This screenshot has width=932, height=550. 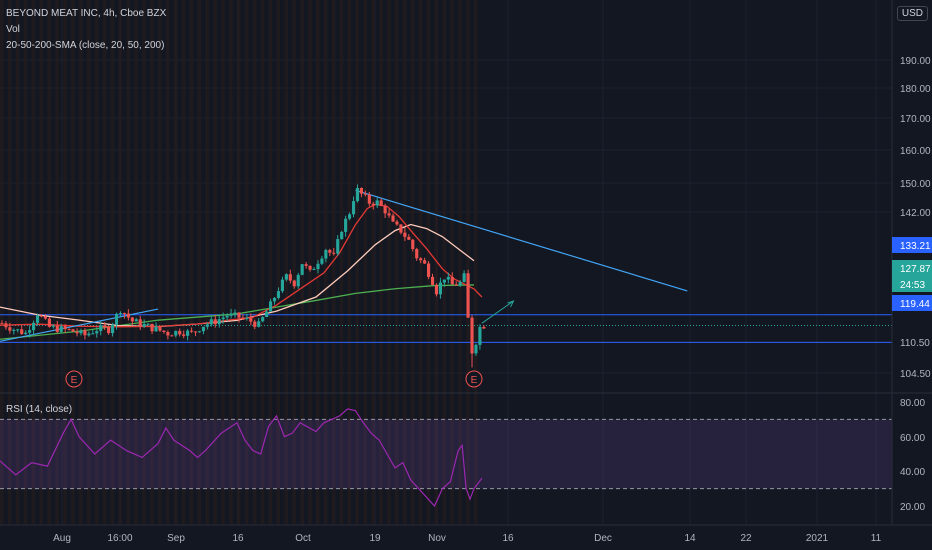 What do you see at coordinates (915, 61) in the screenshot?
I see `price-tick-label: 190.00` at bounding box center [915, 61].